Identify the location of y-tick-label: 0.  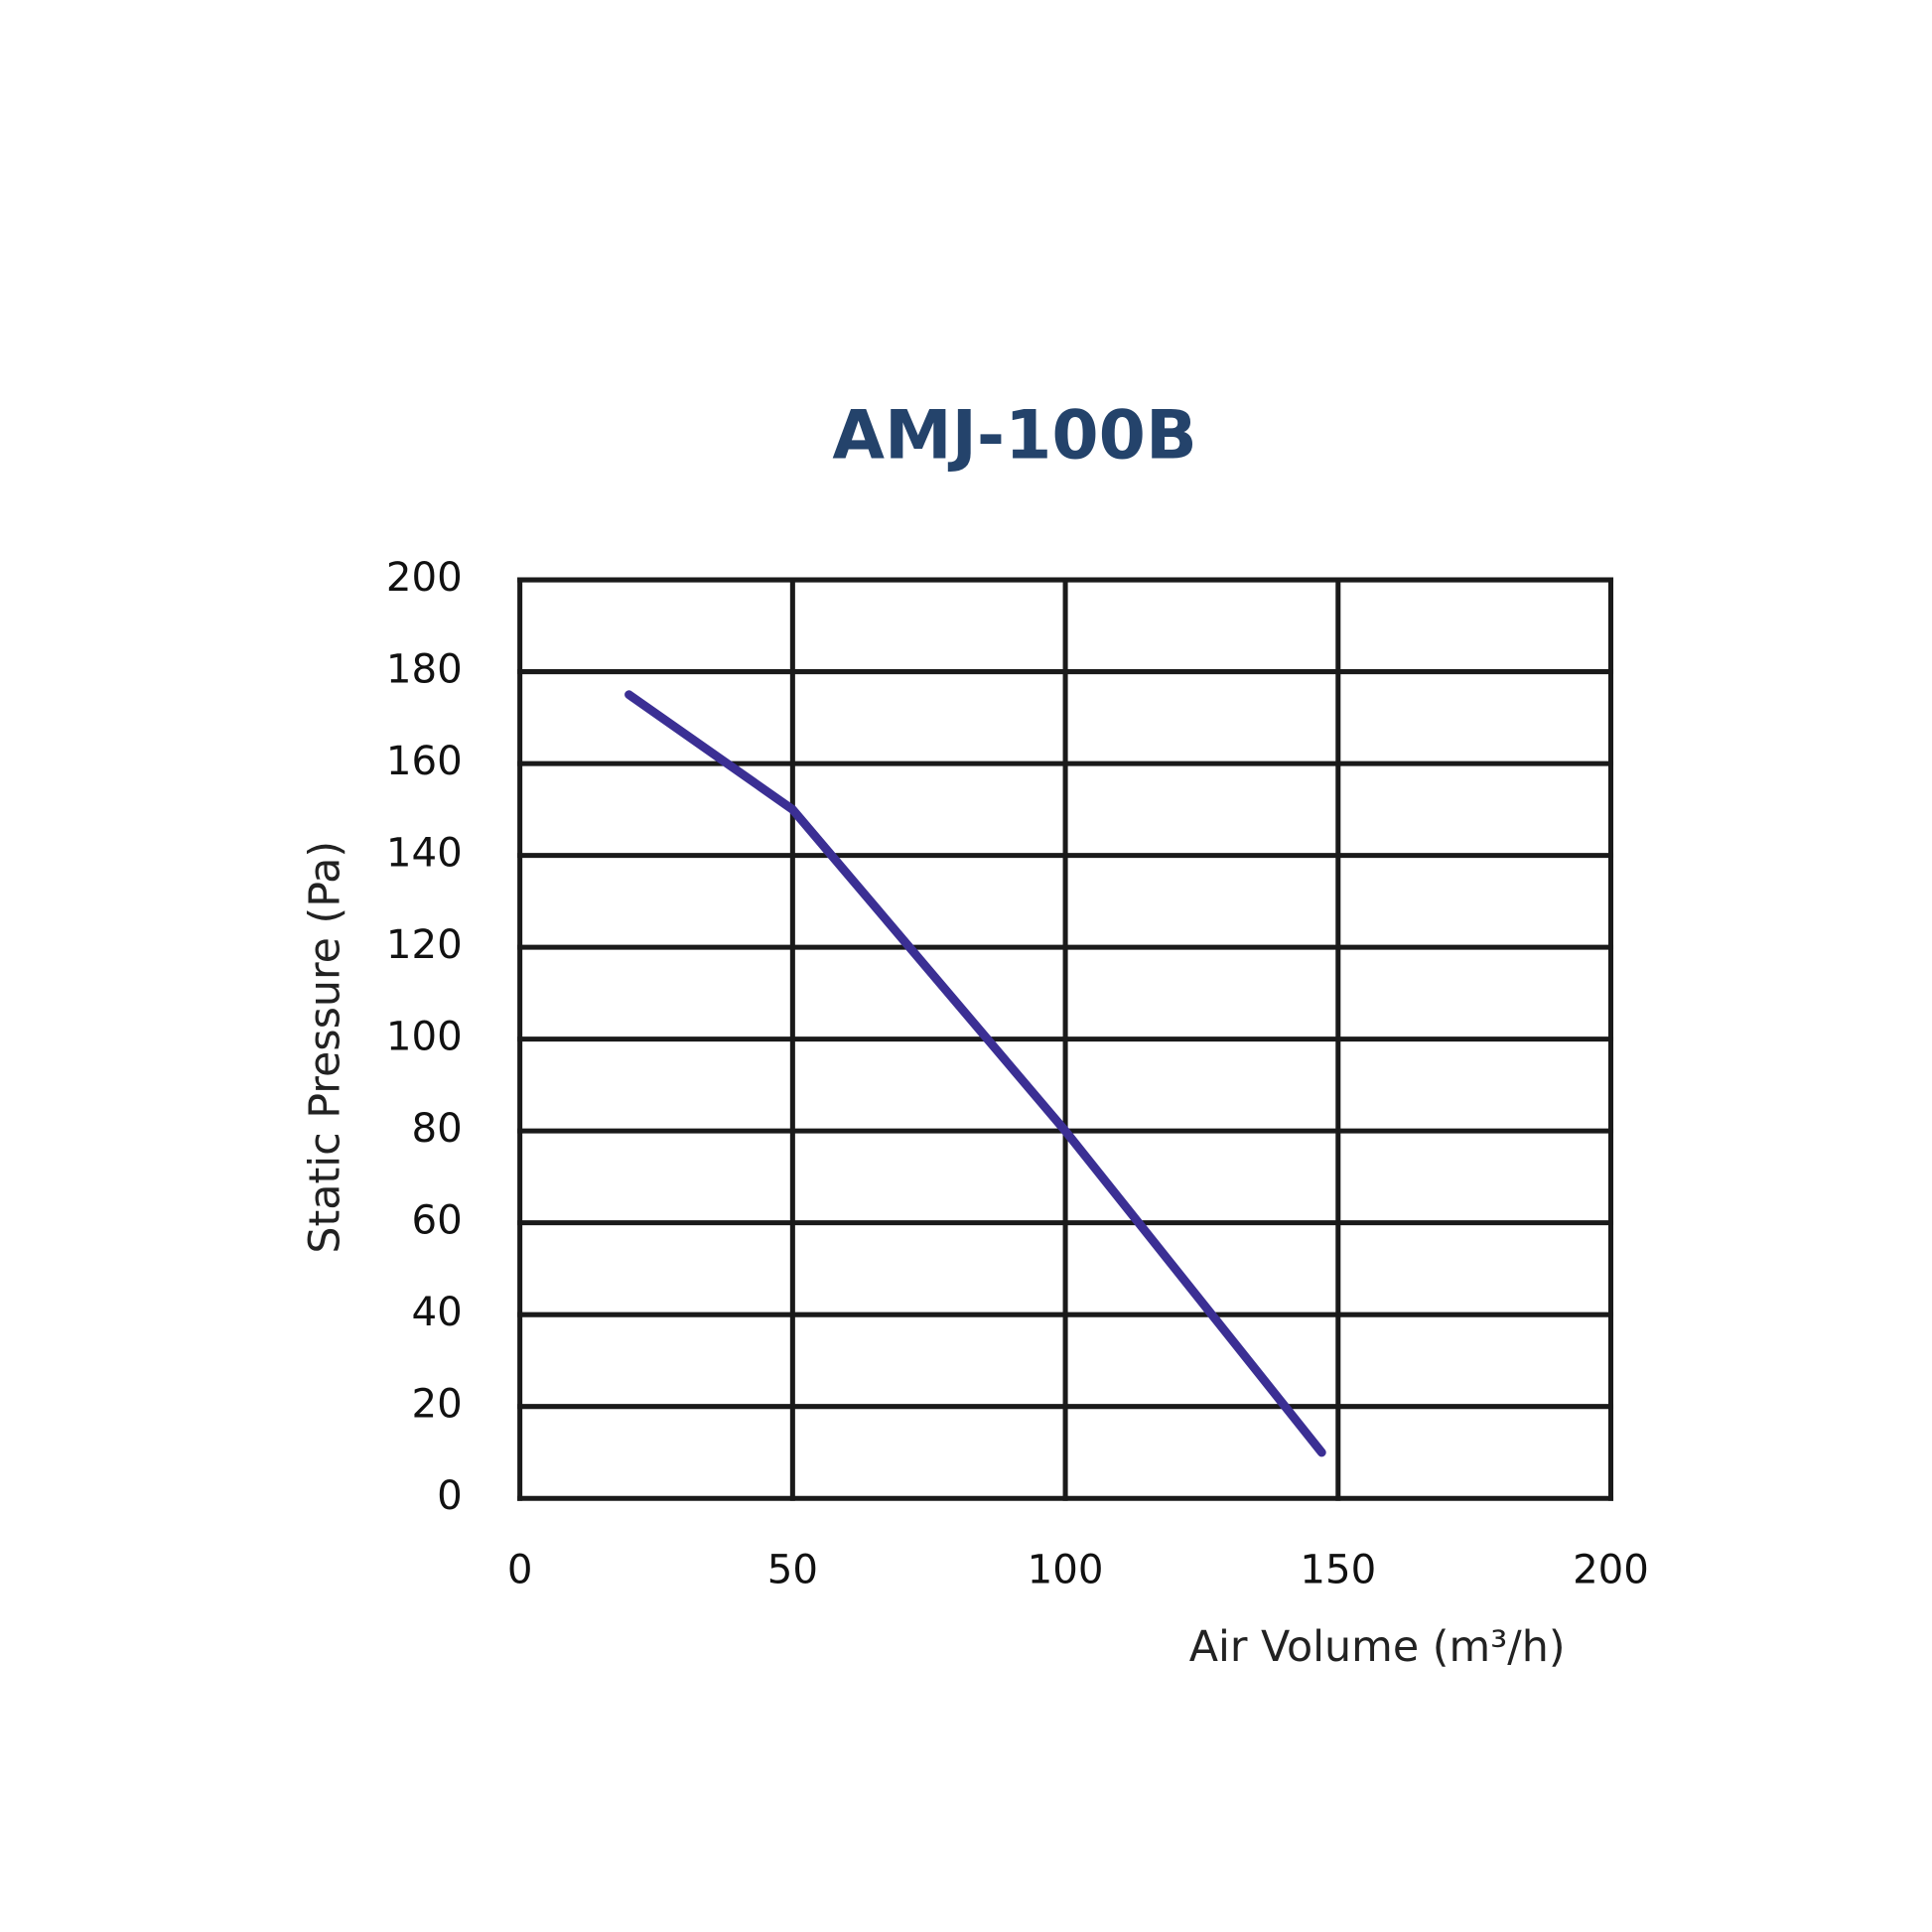
(450, 1496).